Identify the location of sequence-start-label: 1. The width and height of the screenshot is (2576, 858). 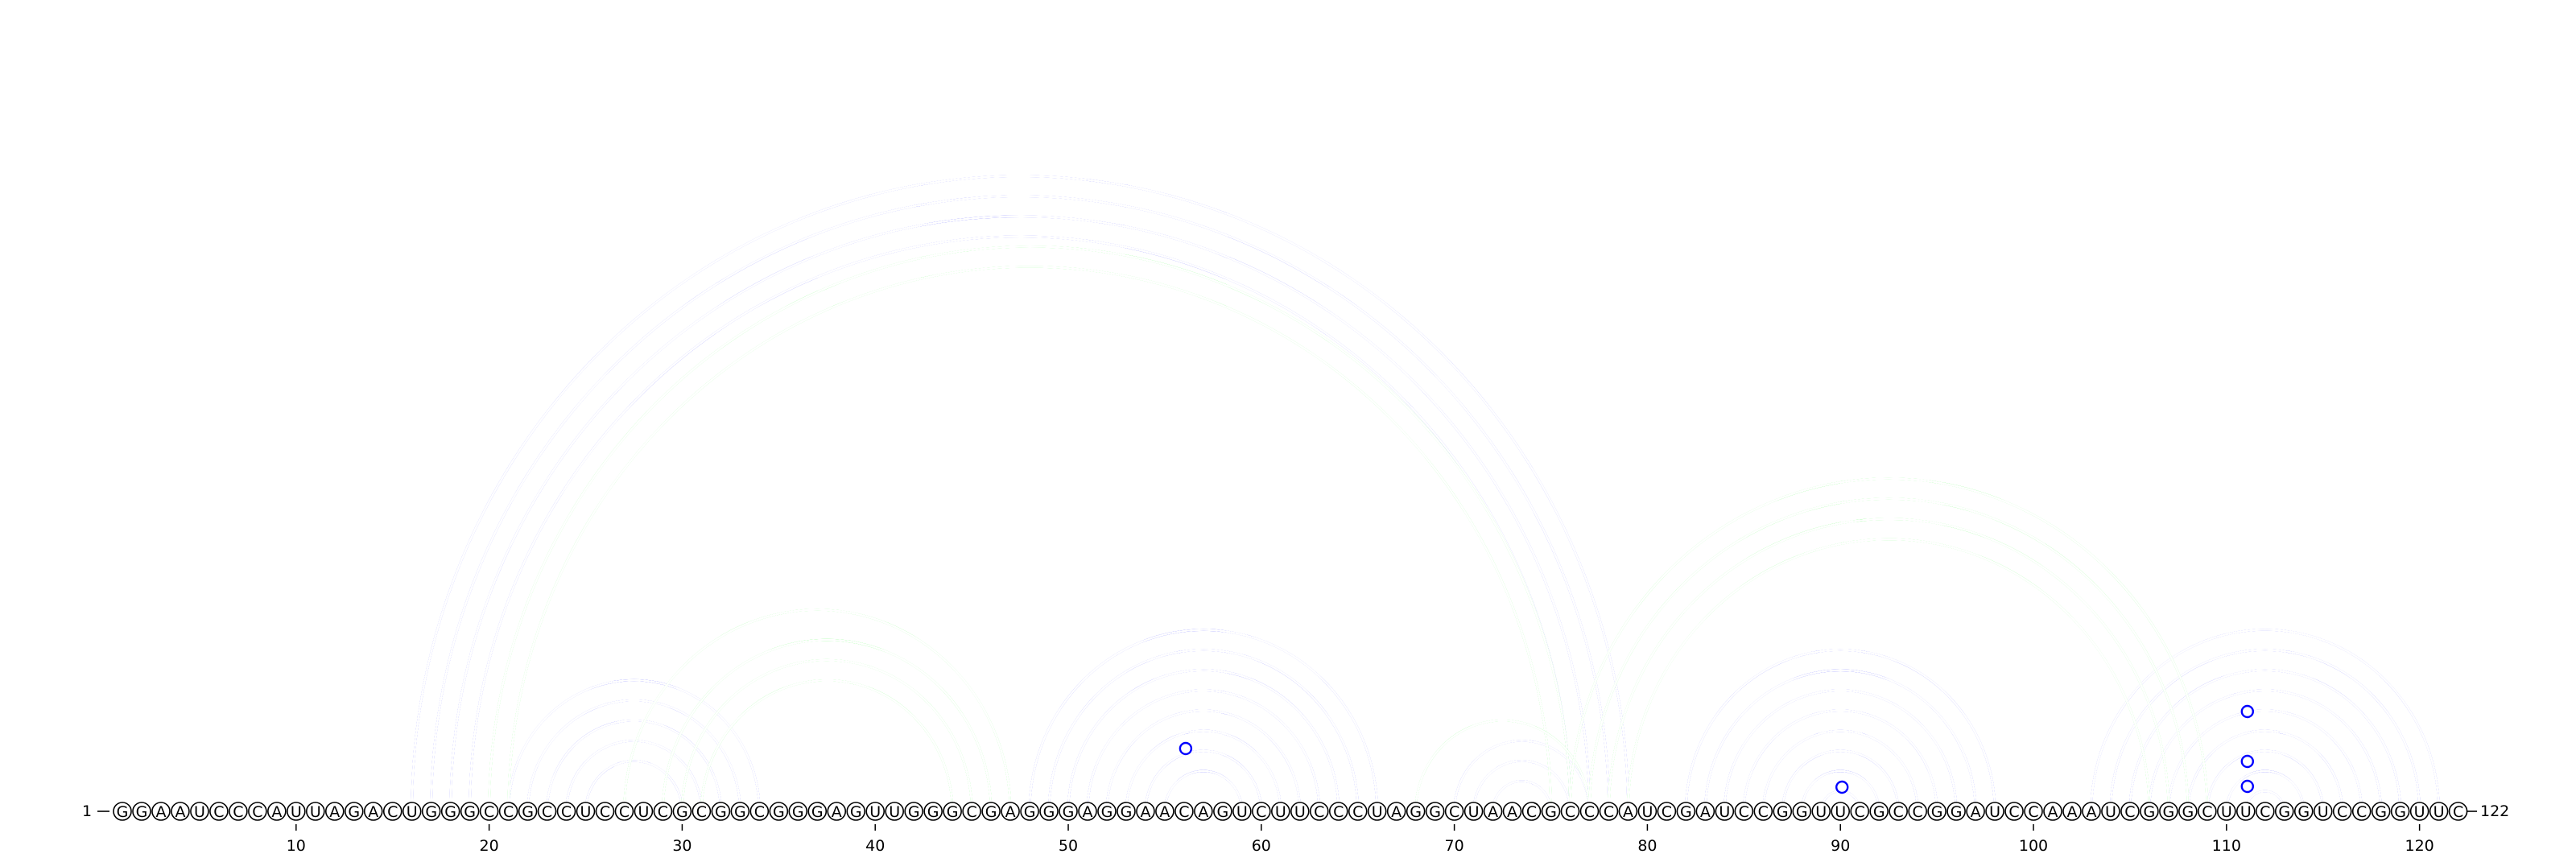
(87, 811).